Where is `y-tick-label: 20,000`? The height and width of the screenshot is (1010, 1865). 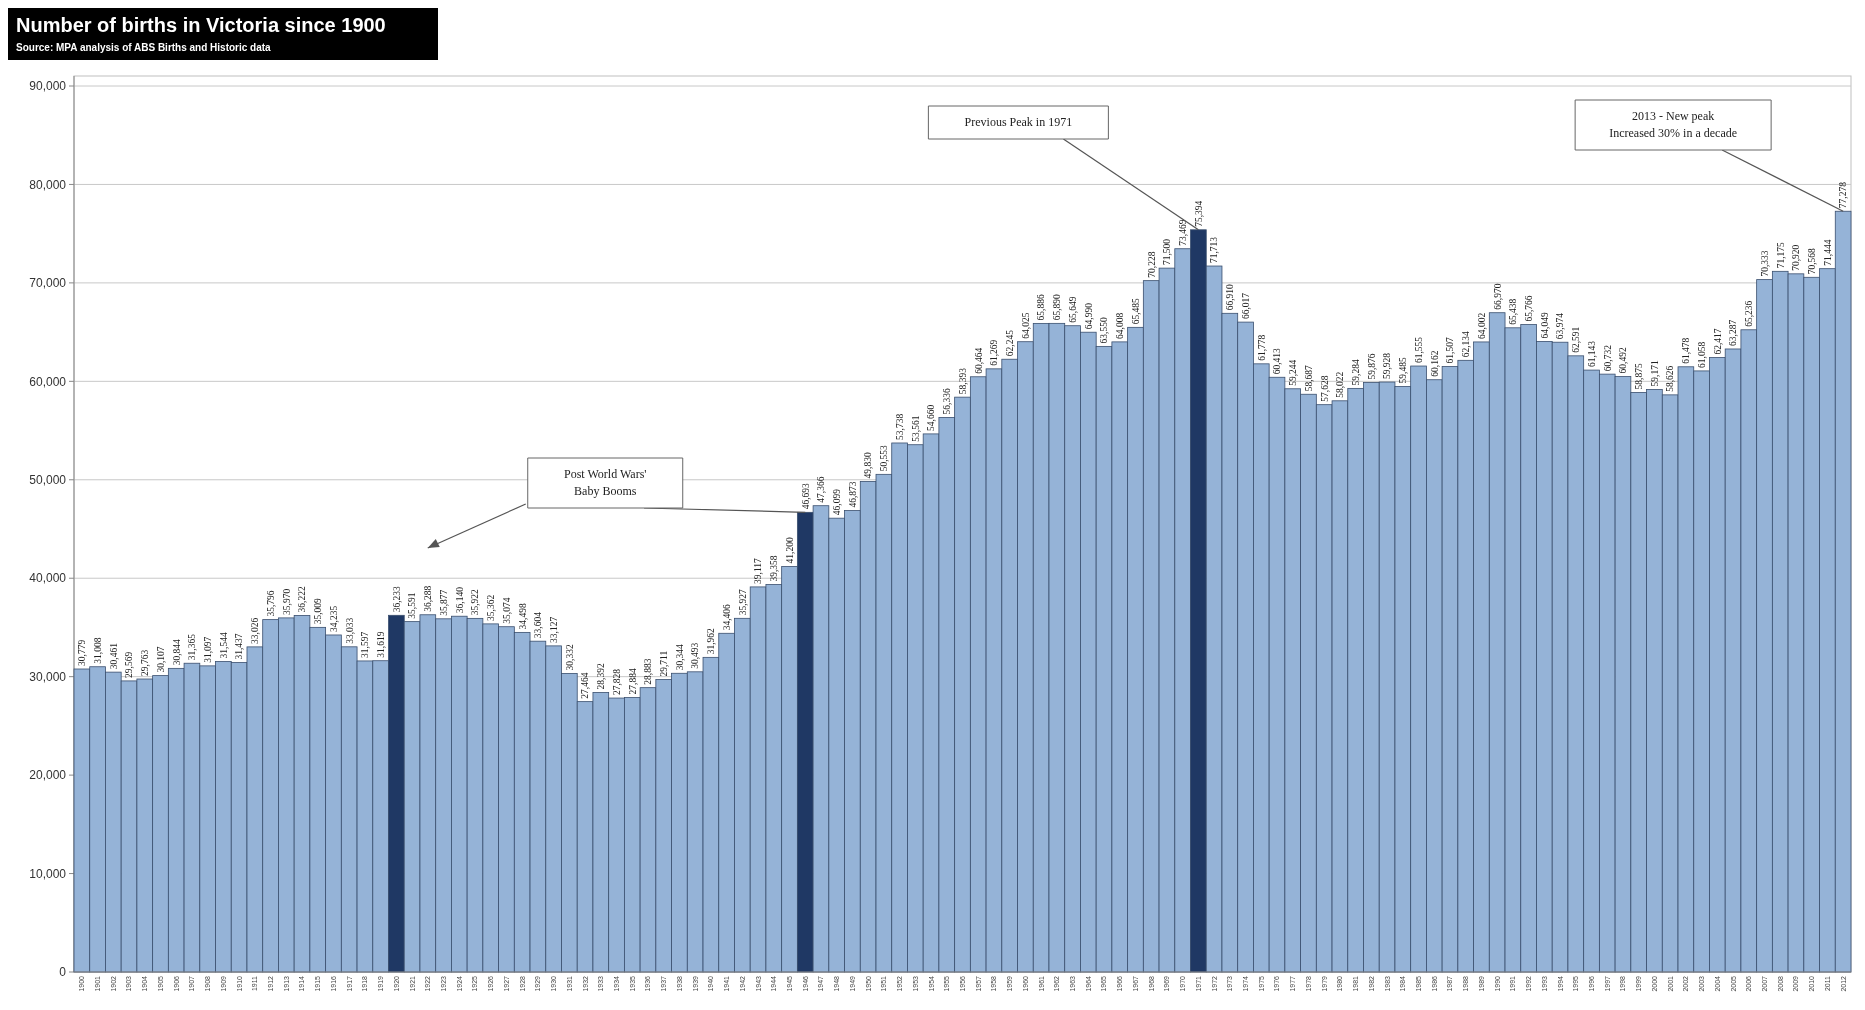
y-tick-label: 20,000 is located at coordinates (48, 775).